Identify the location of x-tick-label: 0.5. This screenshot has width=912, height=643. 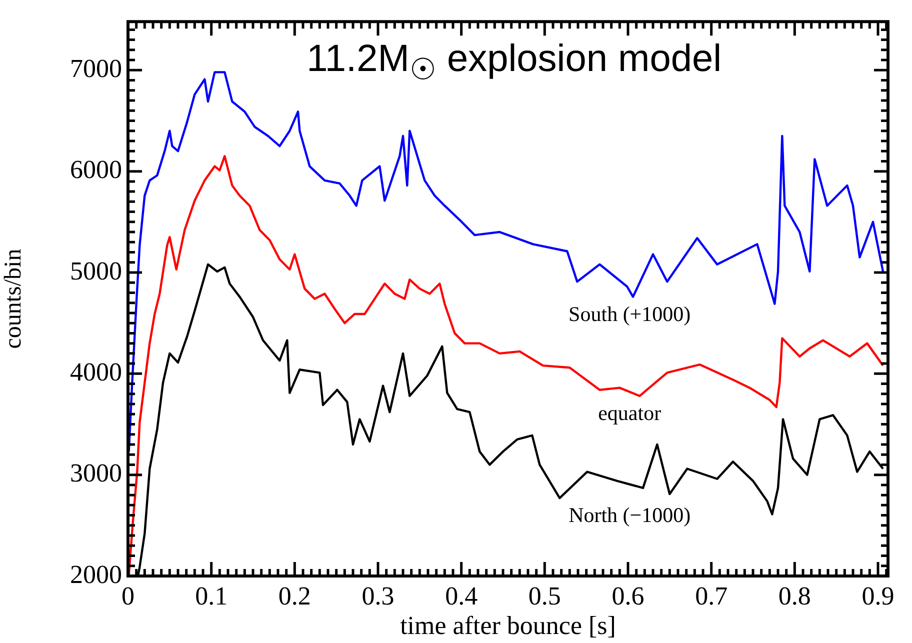
(544, 595).